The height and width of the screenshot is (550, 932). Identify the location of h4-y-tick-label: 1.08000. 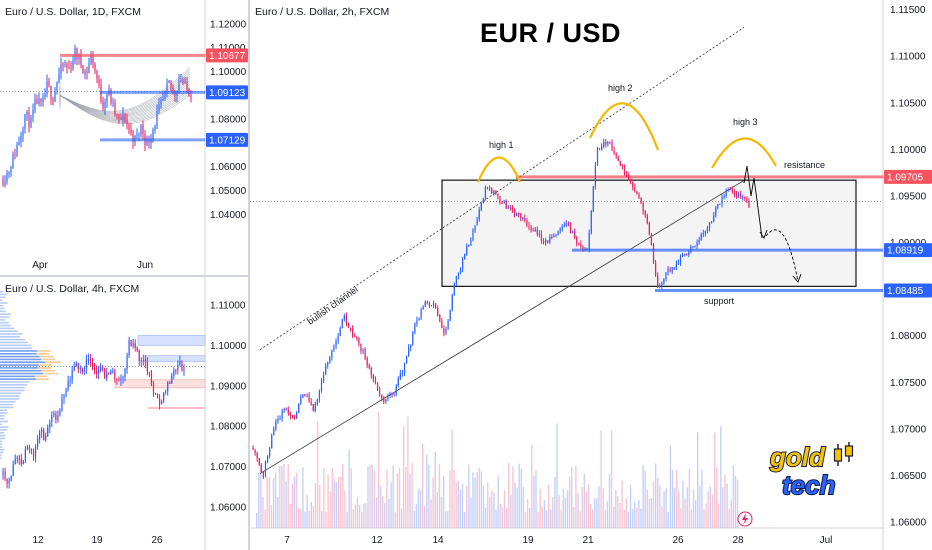
(228, 427).